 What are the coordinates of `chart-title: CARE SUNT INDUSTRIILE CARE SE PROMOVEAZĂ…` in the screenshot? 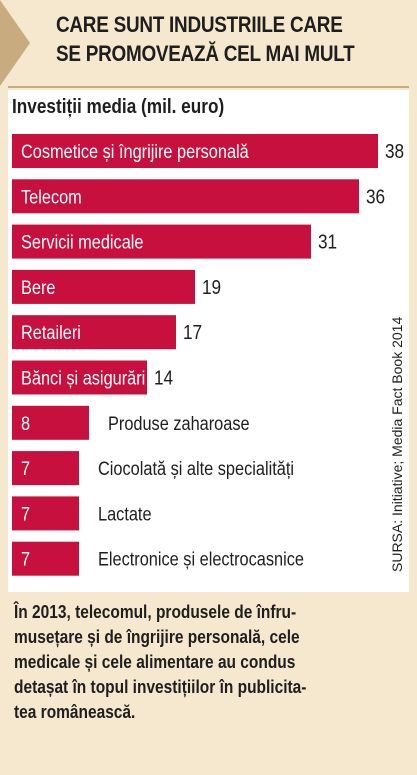 It's located at (206, 39).